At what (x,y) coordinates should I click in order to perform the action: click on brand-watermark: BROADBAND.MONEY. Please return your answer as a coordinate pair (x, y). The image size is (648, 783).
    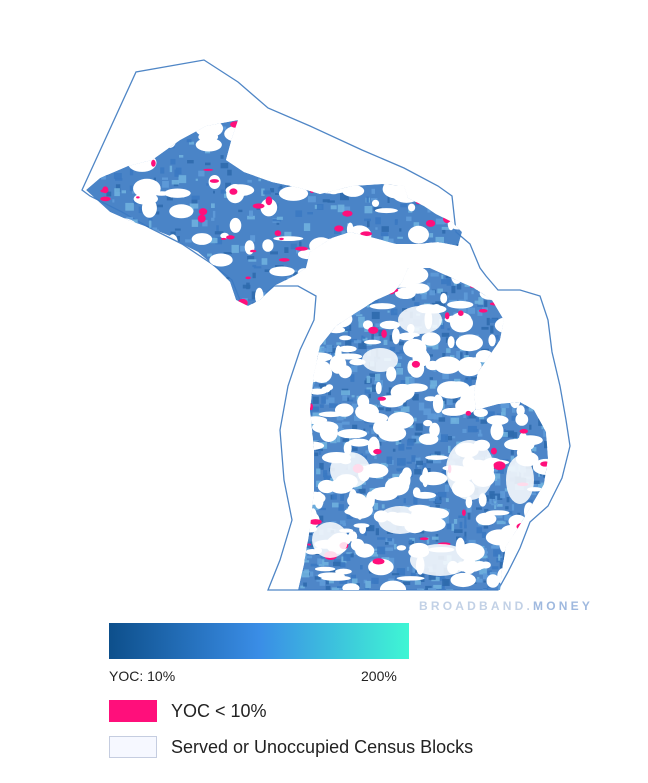
    Looking at the image, I should click on (506, 606).